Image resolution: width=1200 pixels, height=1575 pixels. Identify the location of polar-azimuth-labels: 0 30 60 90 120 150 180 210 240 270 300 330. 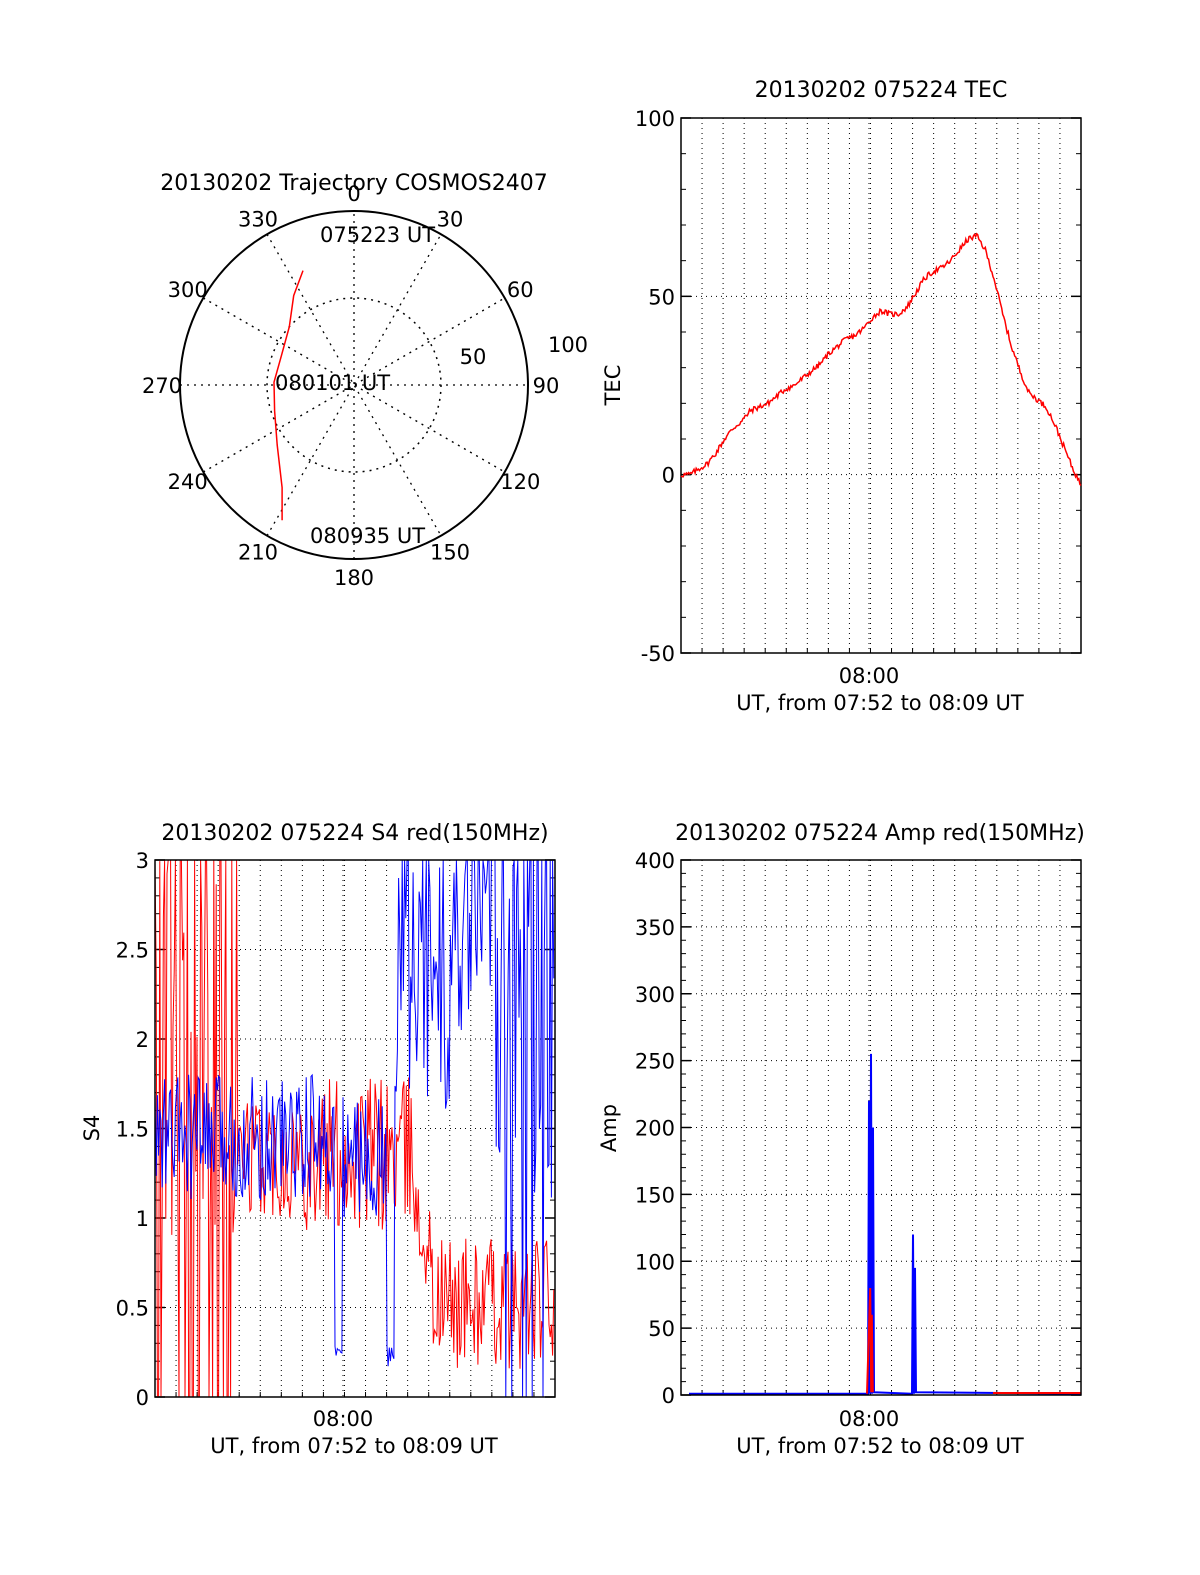
(350, 386).